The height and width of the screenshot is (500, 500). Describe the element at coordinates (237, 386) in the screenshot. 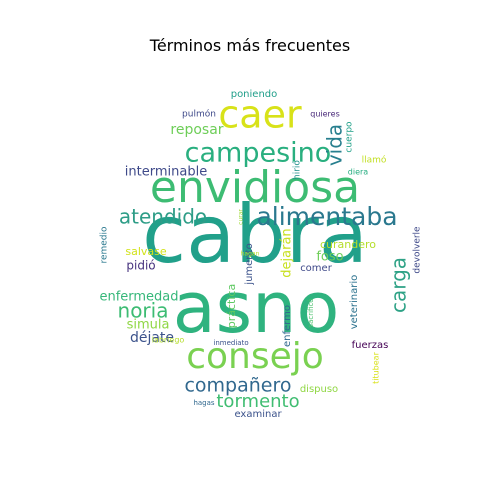

I see `word-compañero: compañero` at that location.